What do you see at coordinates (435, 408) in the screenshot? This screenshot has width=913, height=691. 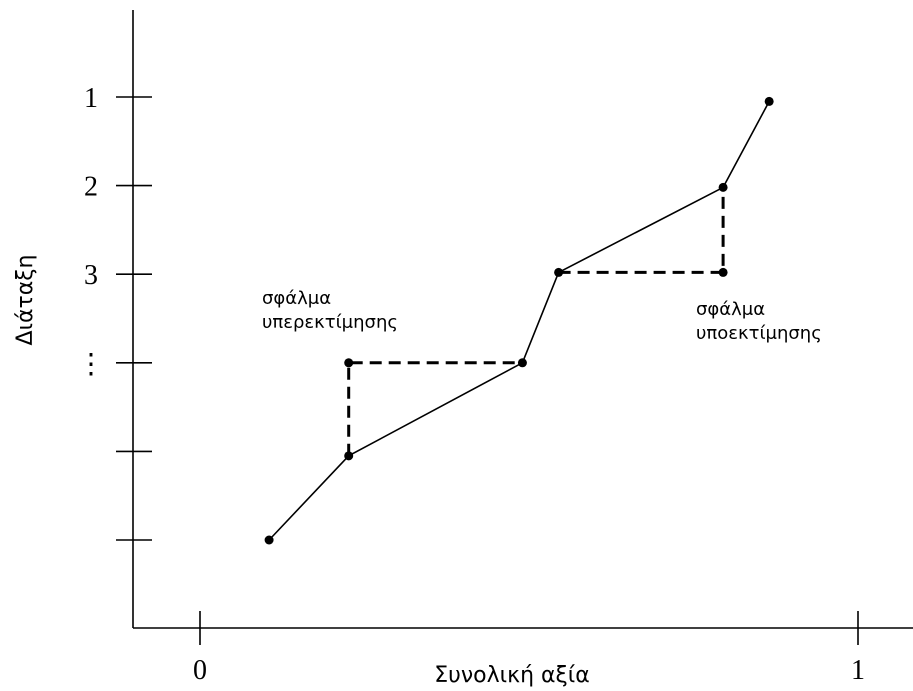 I see `error-dashed-path` at bounding box center [435, 408].